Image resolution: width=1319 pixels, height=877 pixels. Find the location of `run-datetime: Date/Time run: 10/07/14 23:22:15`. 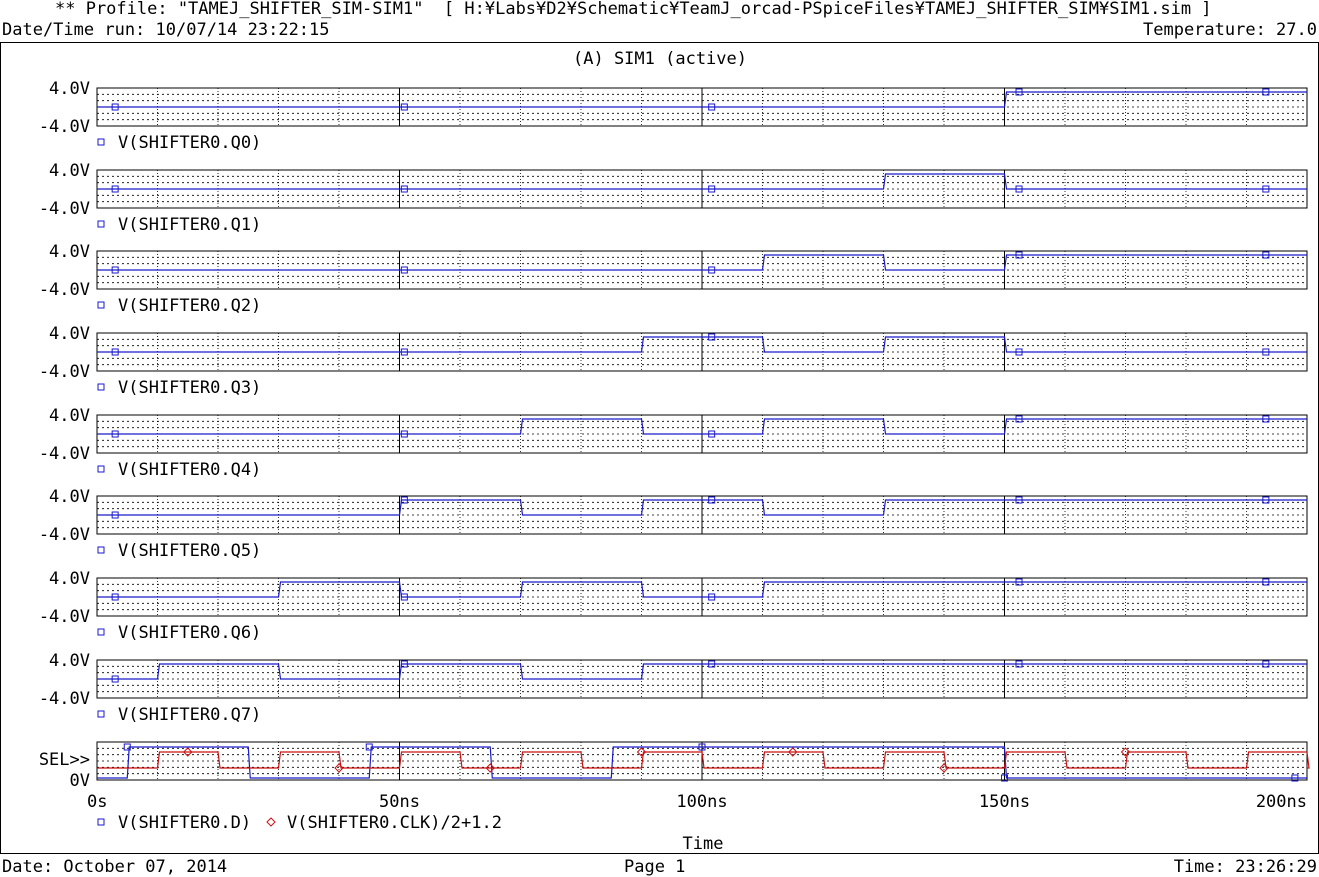

run-datetime: Date/Time run: 10/07/14 23:22:15 is located at coordinates (166, 30).